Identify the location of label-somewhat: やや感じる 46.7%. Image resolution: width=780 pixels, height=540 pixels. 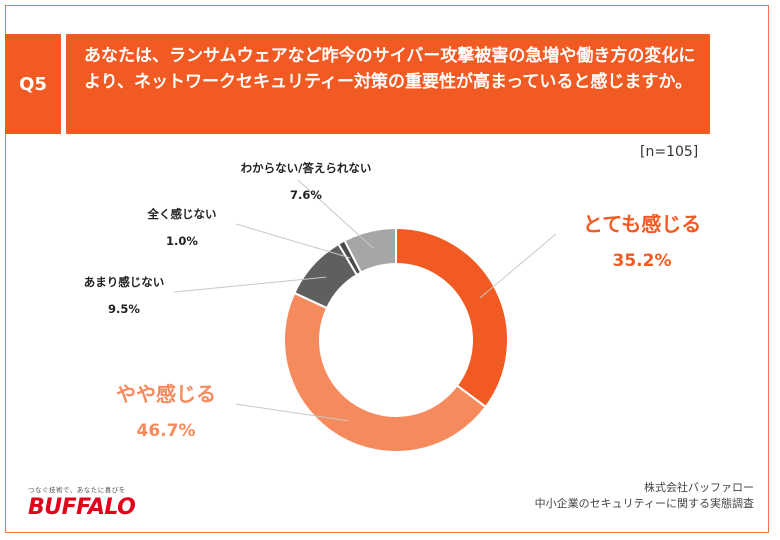
(166, 409).